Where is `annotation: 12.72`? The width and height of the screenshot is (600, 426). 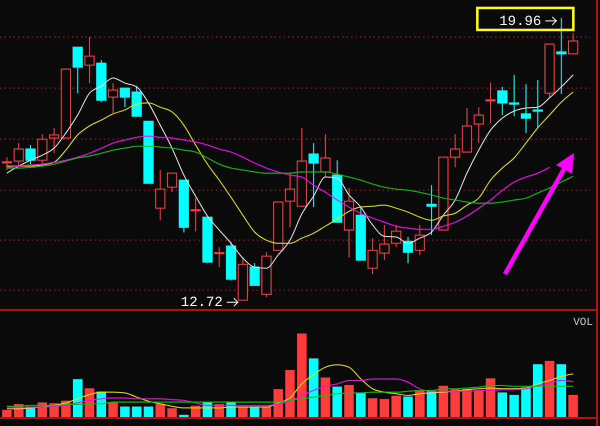 annotation: 12.72 is located at coordinates (201, 303).